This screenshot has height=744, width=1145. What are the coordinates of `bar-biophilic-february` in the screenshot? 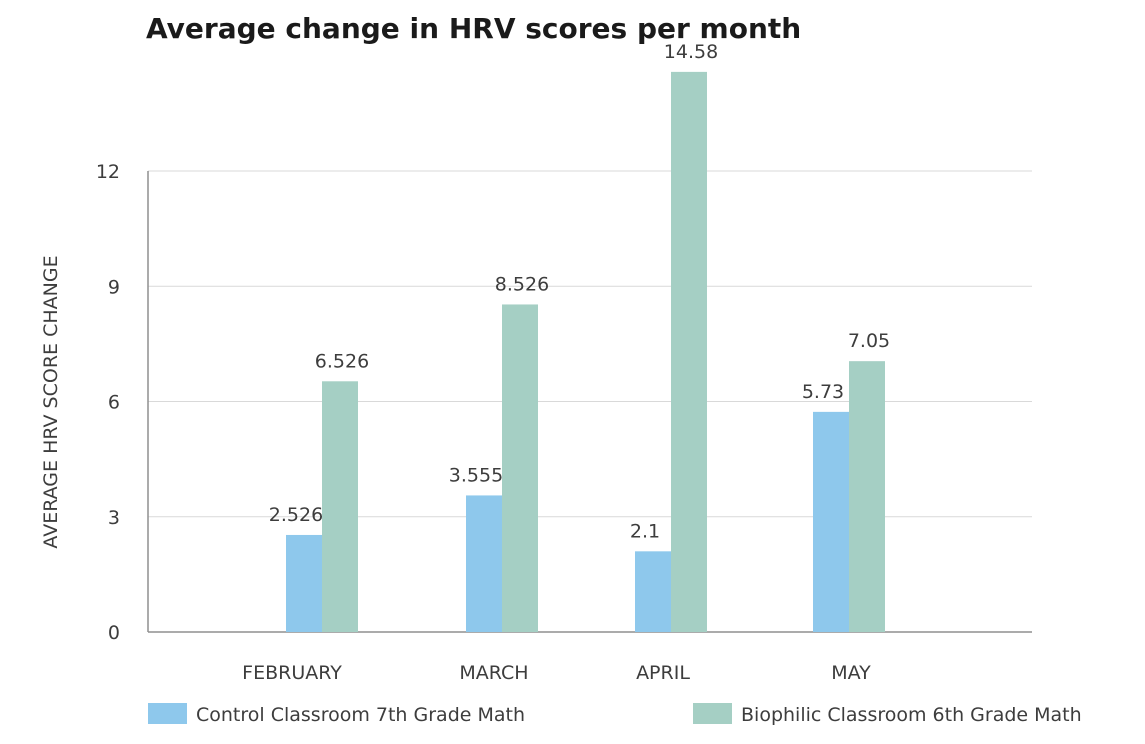 It's located at (340, 506).